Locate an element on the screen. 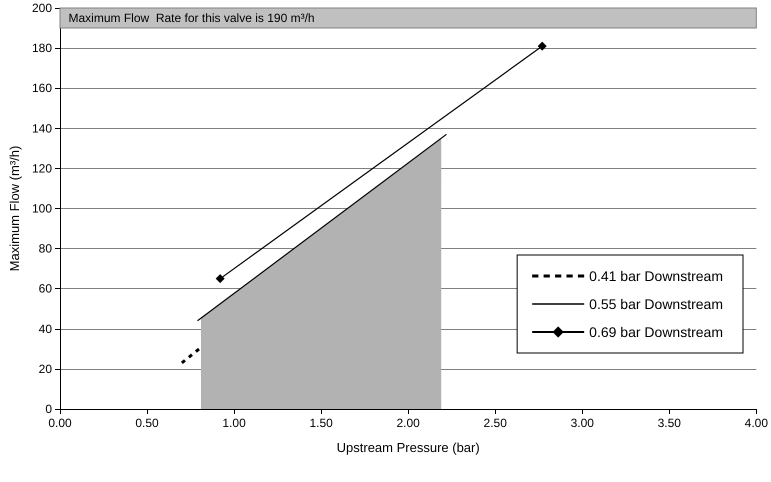 This screenshot has width=771, height=482. band-label: Maximum Flow Rate for this valve is 190 m³/h is located at coordinates (191, 18).